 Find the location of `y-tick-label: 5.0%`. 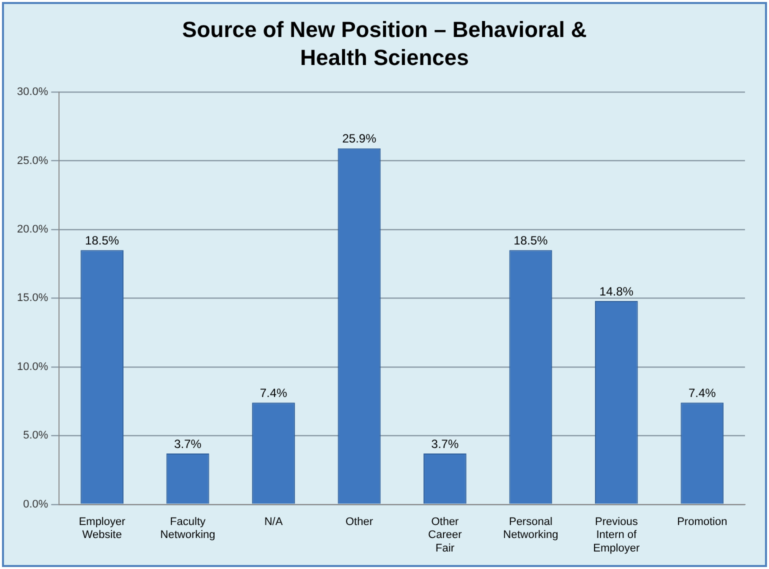

y-tick-label: 5.0% is located at coordinates (35, 436).